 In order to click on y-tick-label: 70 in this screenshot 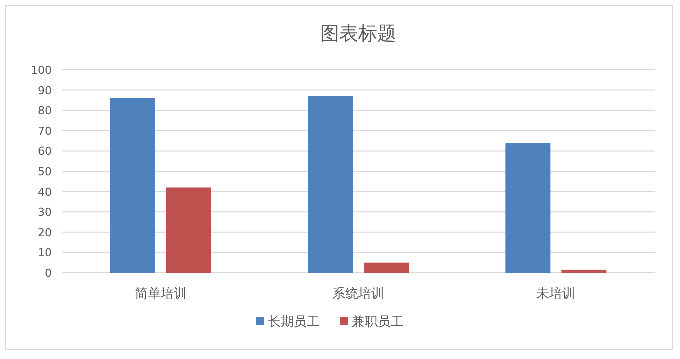, I will do `click(45, 131)`.